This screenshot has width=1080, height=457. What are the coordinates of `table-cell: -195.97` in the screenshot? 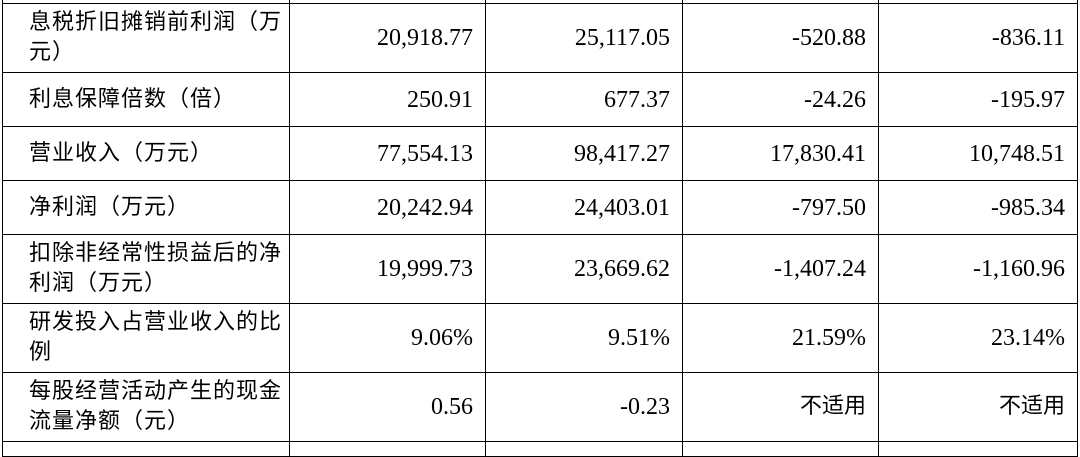 It's located at (978, 99).